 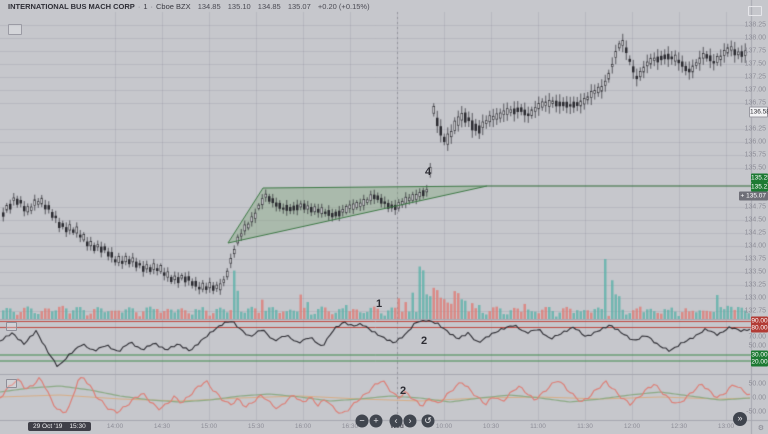 I want to click on zoom-in-button: +, so click(x=376, y=421).